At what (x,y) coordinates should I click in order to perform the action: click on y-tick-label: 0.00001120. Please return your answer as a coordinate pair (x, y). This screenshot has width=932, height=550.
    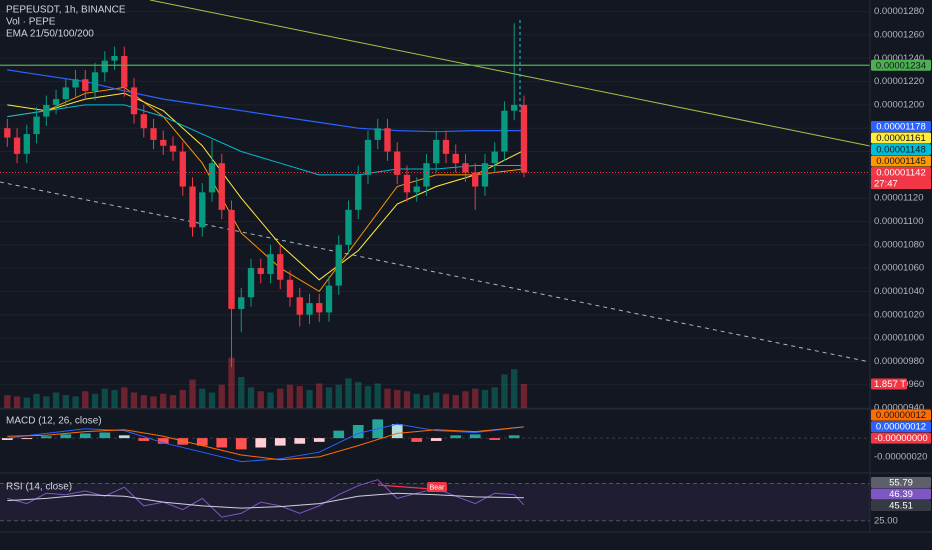
    Looking at the image, I should click on (899, 198).